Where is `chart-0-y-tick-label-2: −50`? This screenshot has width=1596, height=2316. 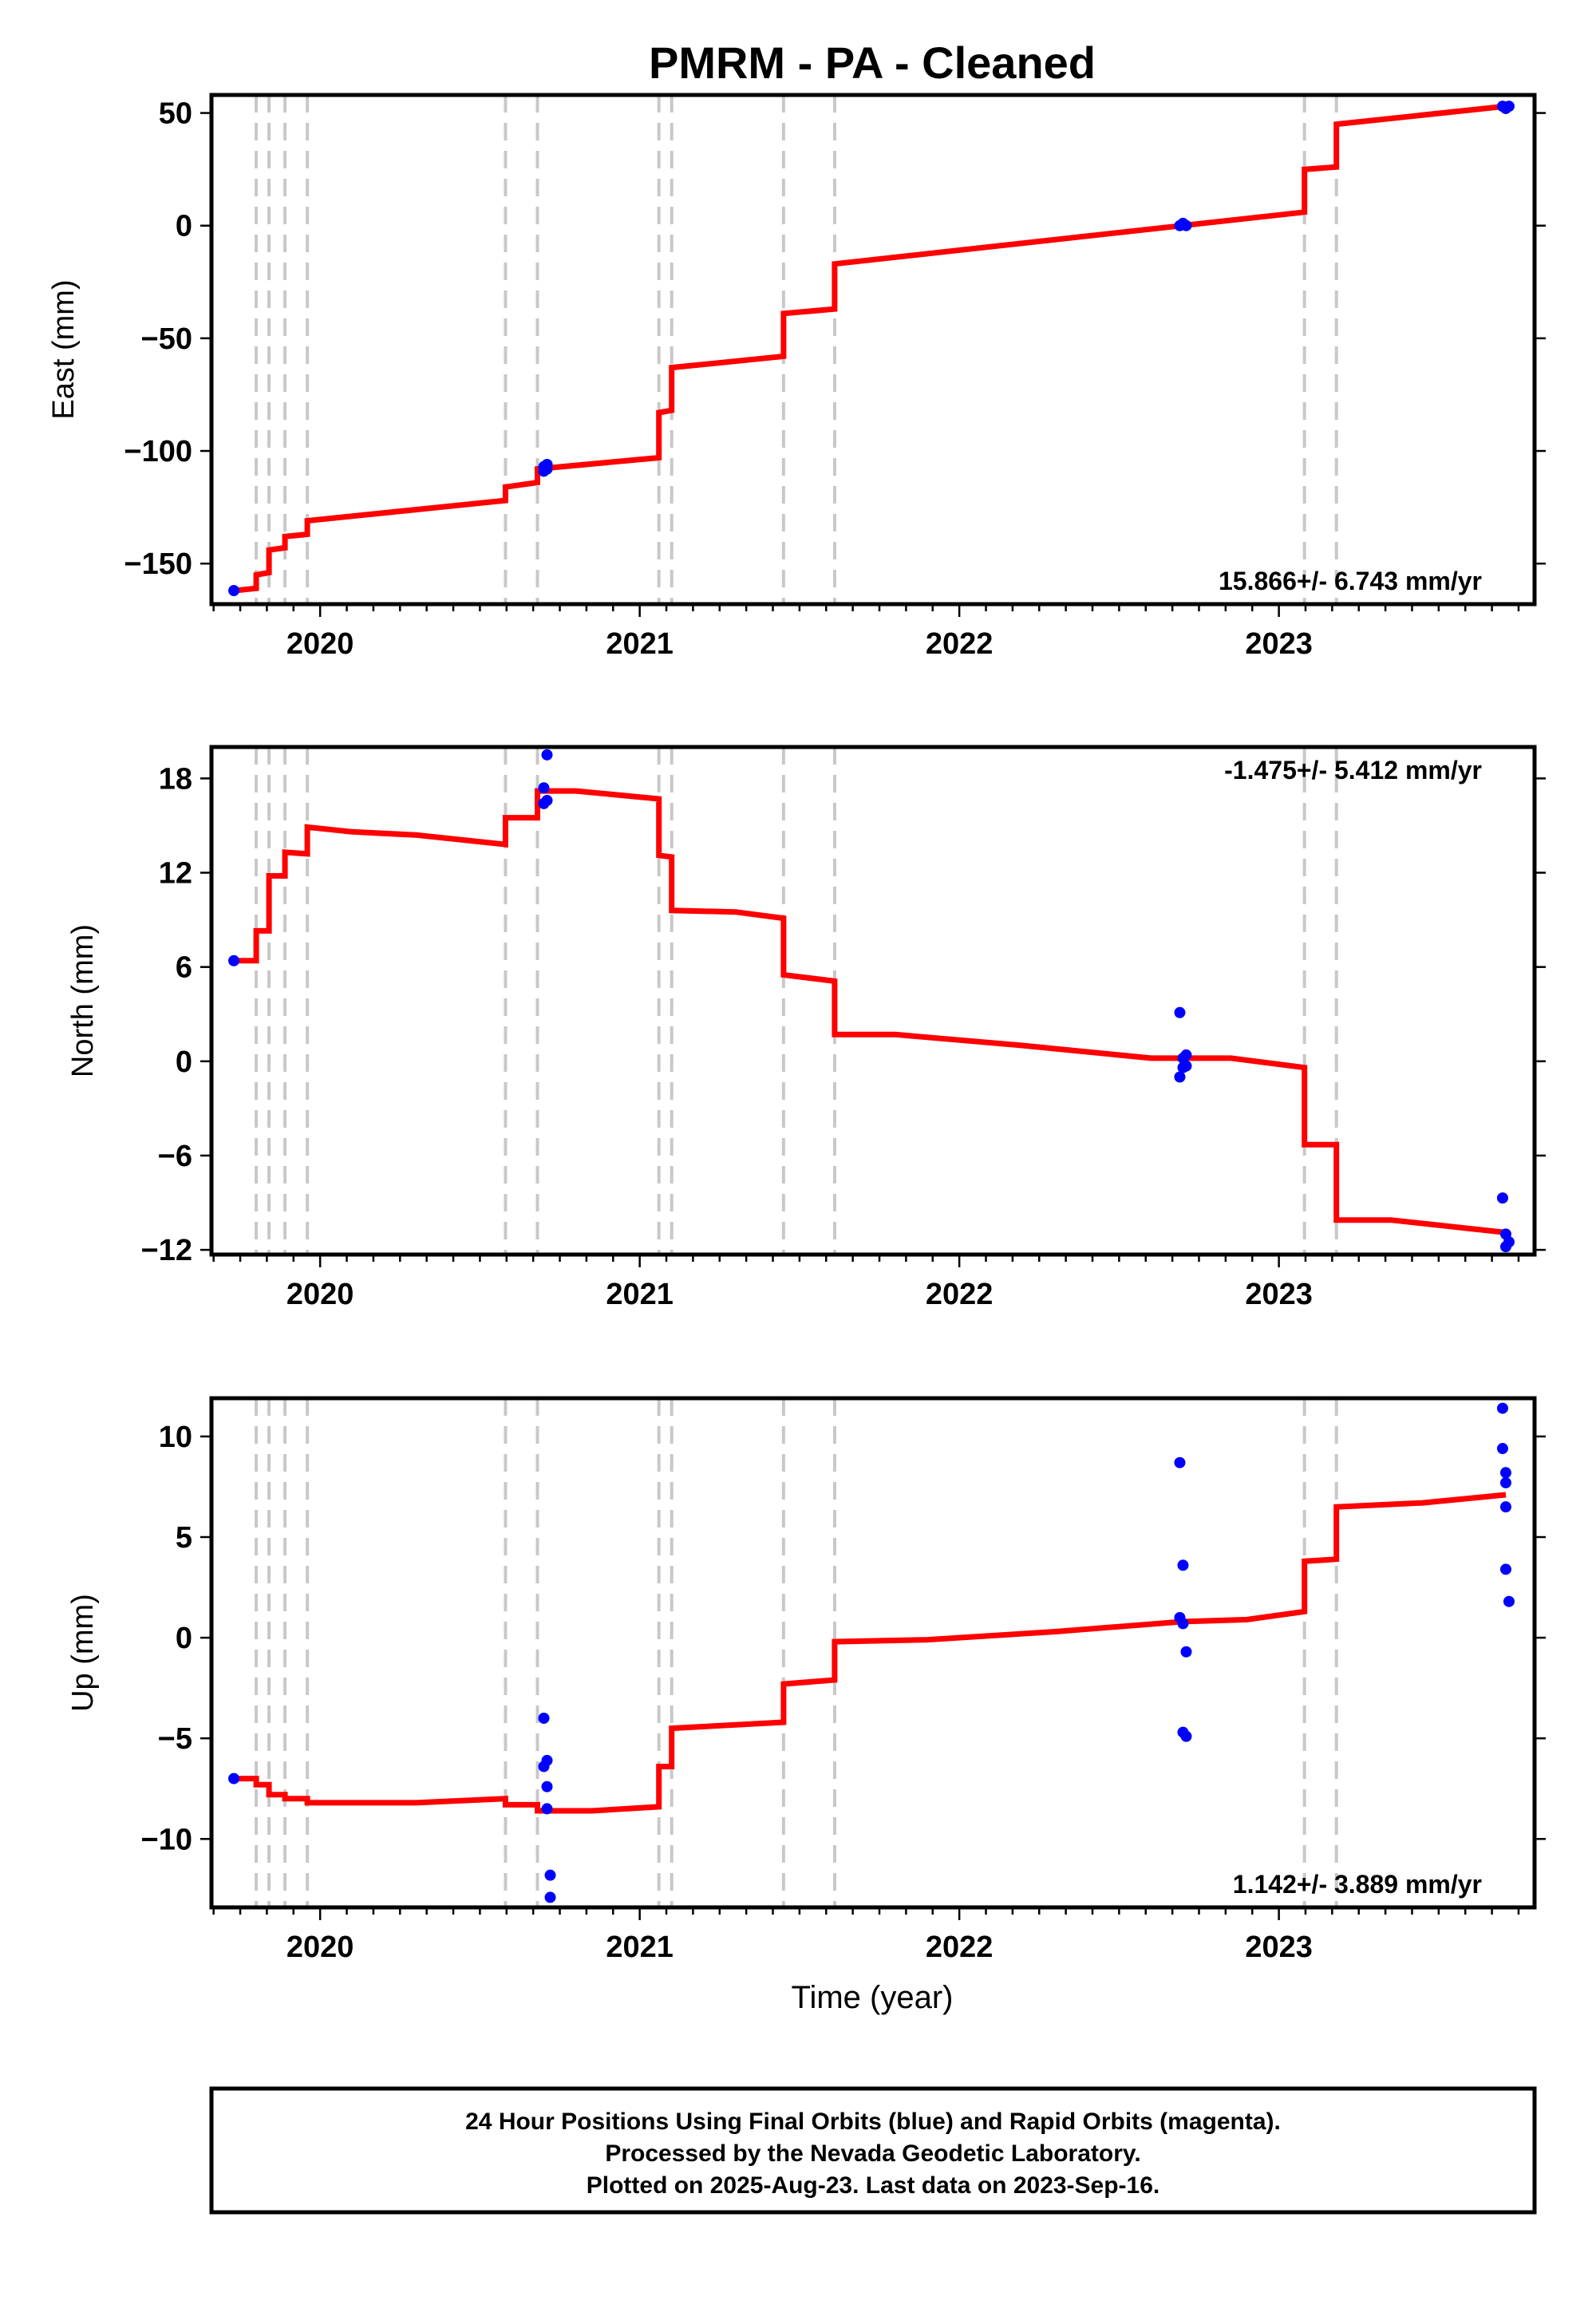
chart-0-y-tick-label-2: −50 is located at coordinates (166, 339).